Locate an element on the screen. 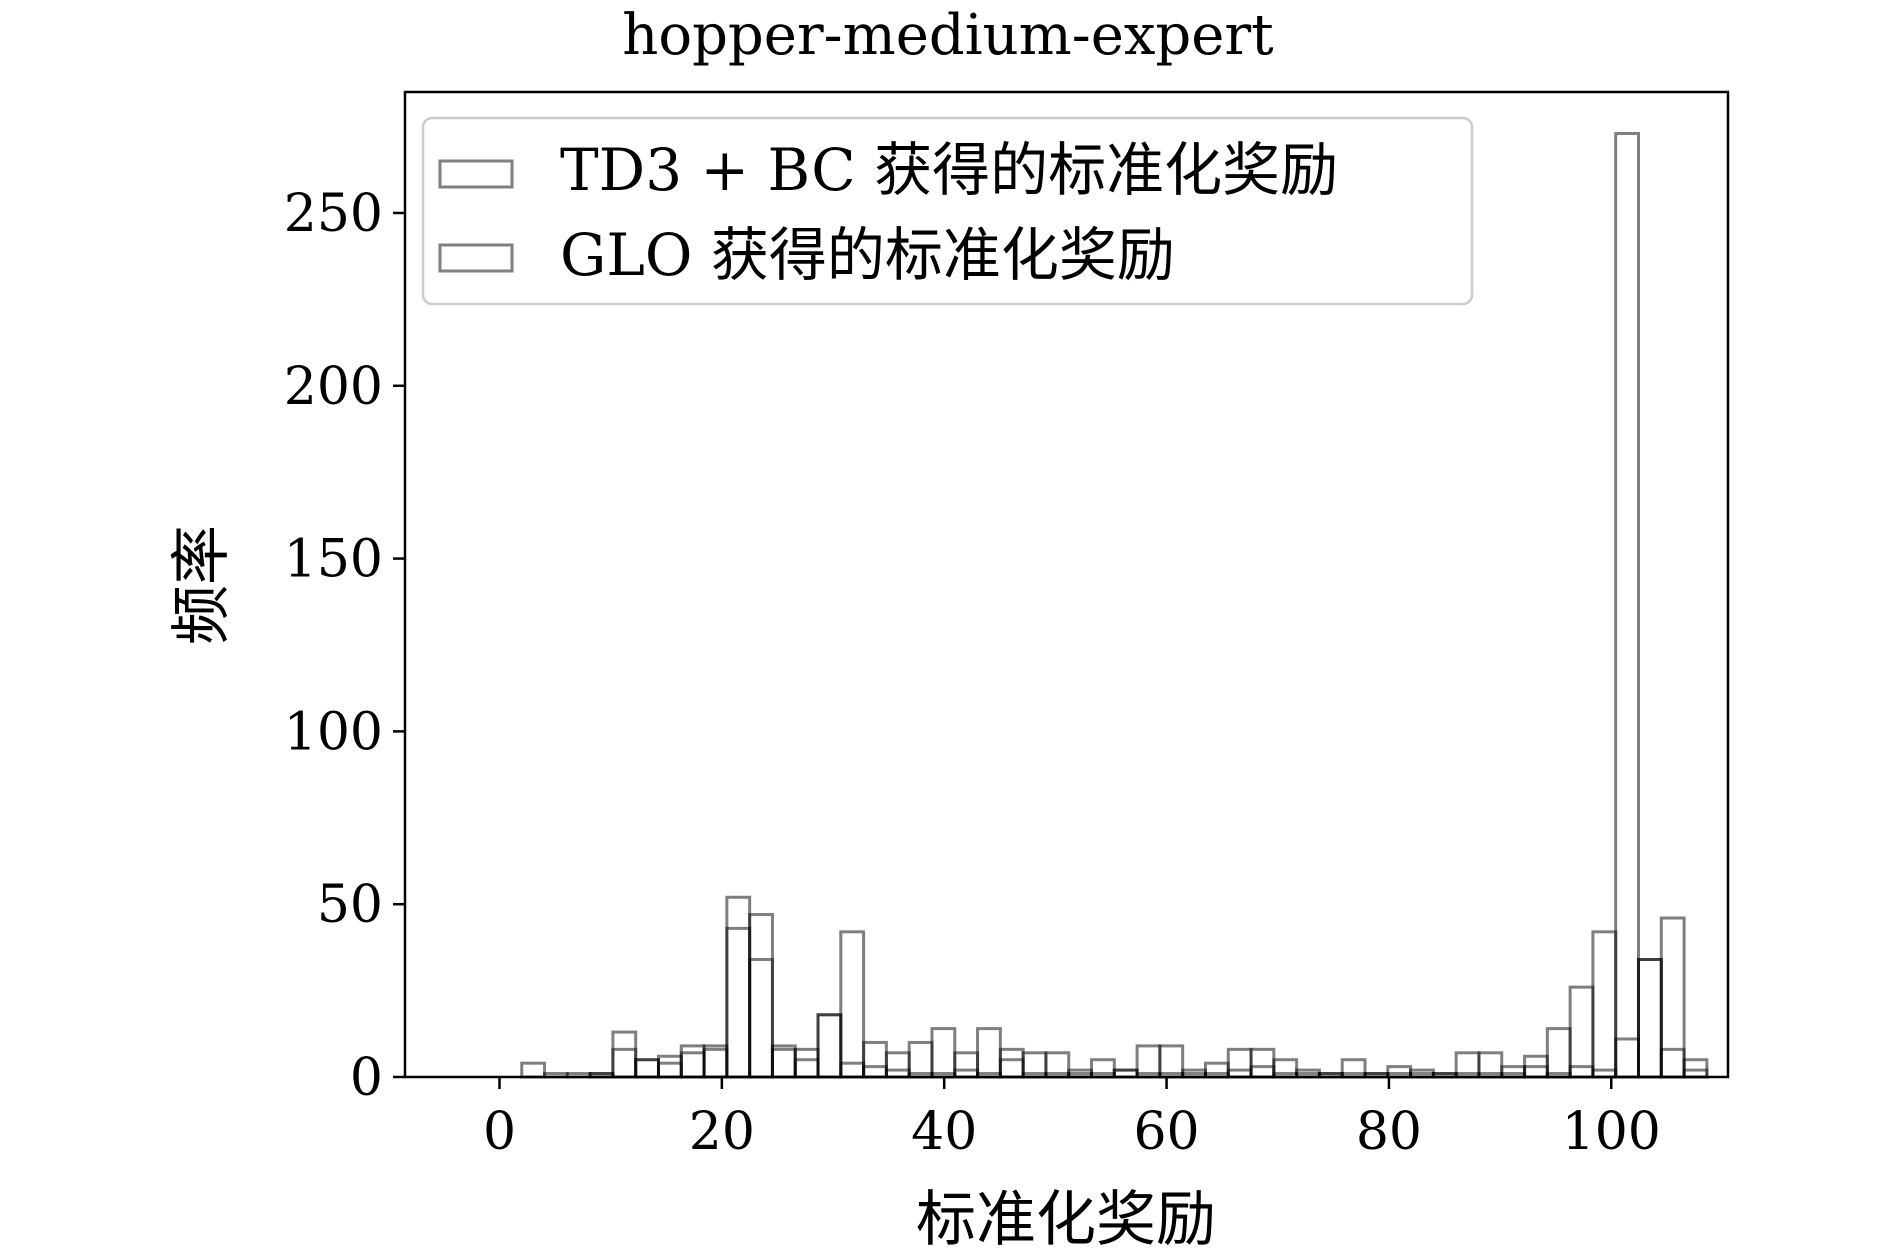  y-tick-label: 150 is located at coordinates (333, 560).